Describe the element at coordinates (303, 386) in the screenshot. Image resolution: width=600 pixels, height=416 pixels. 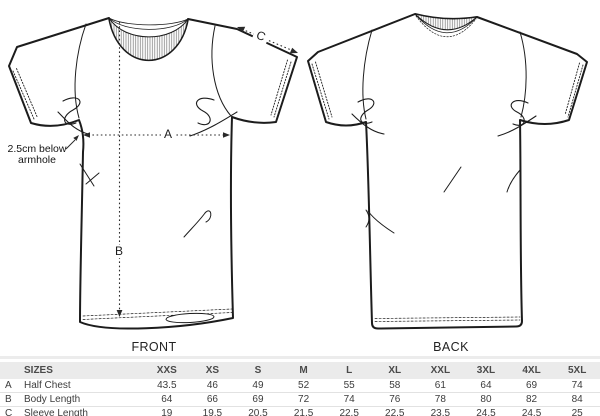
I see `cell-value: 52` at that location.